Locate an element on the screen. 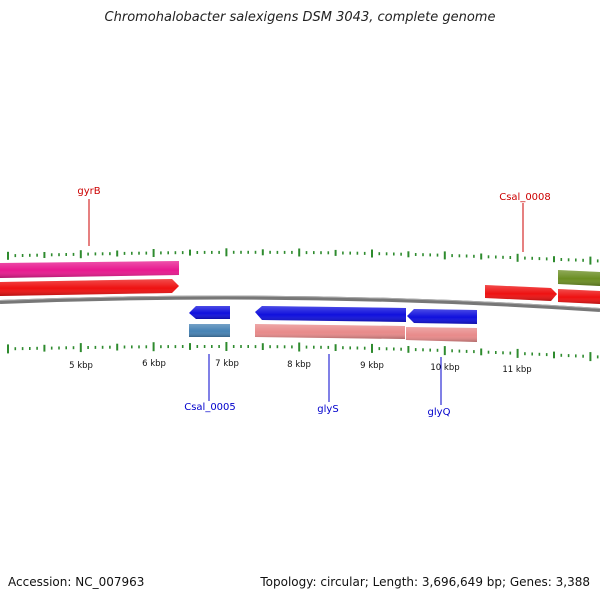 The image size is (600, 600). scale-label-11kbp: 11 kbp is located at coordinates (516, 370).